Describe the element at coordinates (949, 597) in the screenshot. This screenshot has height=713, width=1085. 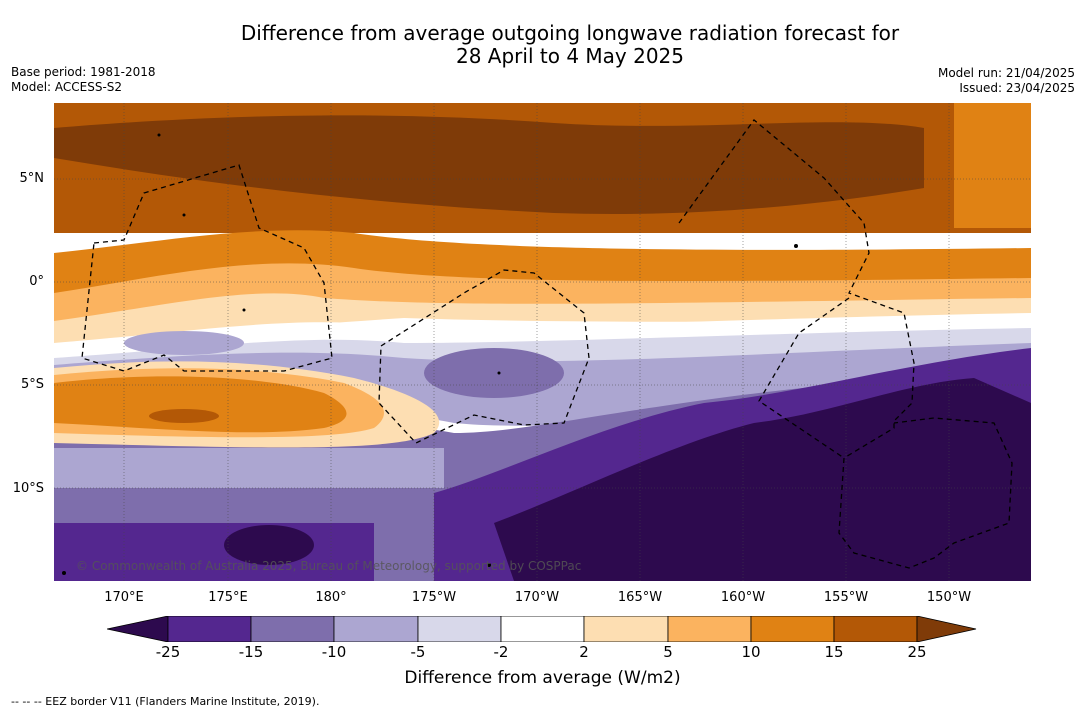
I see `lon-label-150W: 150°W` at that location.